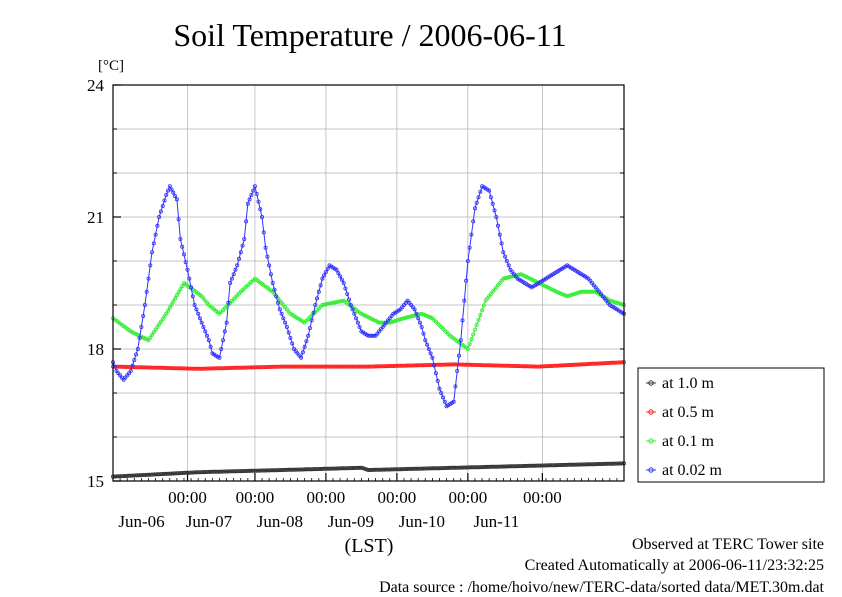 Image resolution: width=842 pixels, height=597 pixels. I want to click on legend-label: at 0.1 m, so click(688, 441).